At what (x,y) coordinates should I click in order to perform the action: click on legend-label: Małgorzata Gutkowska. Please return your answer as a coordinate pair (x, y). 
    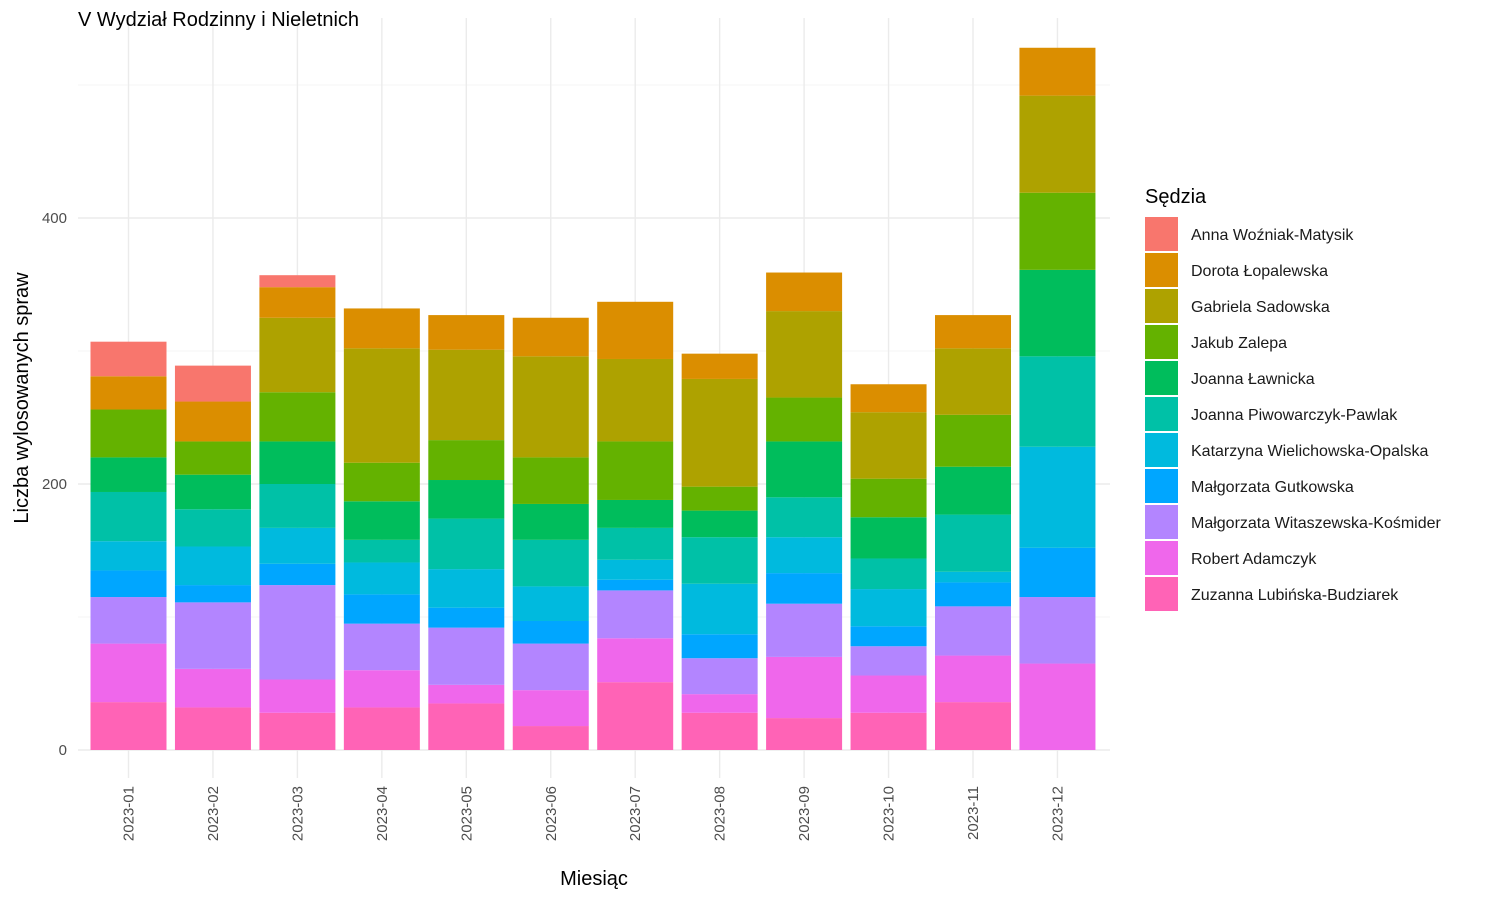
    Looking at the image, I should click on (1272, 487).